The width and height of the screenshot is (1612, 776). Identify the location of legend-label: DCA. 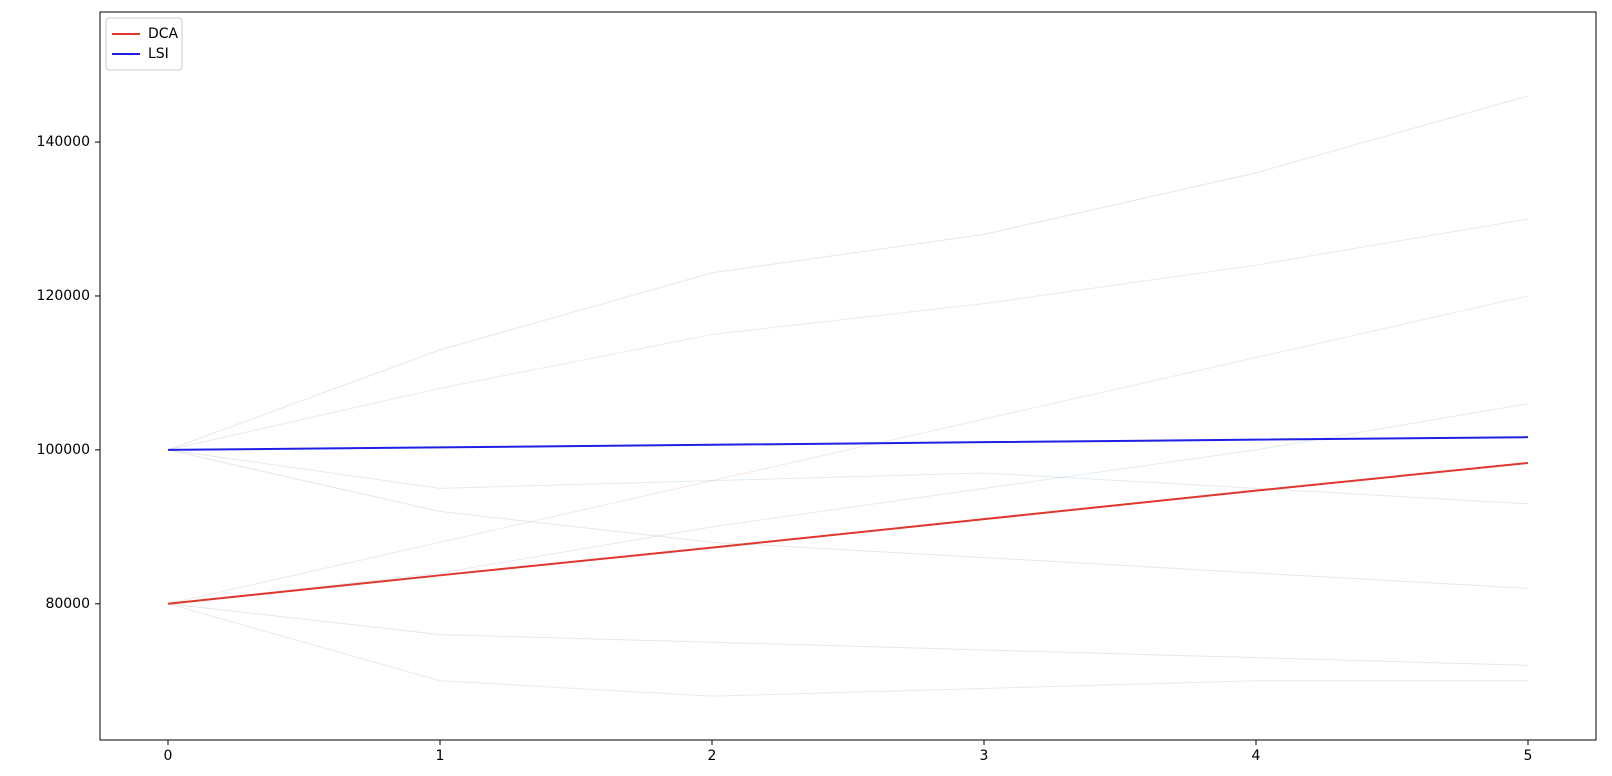
(163, 34).